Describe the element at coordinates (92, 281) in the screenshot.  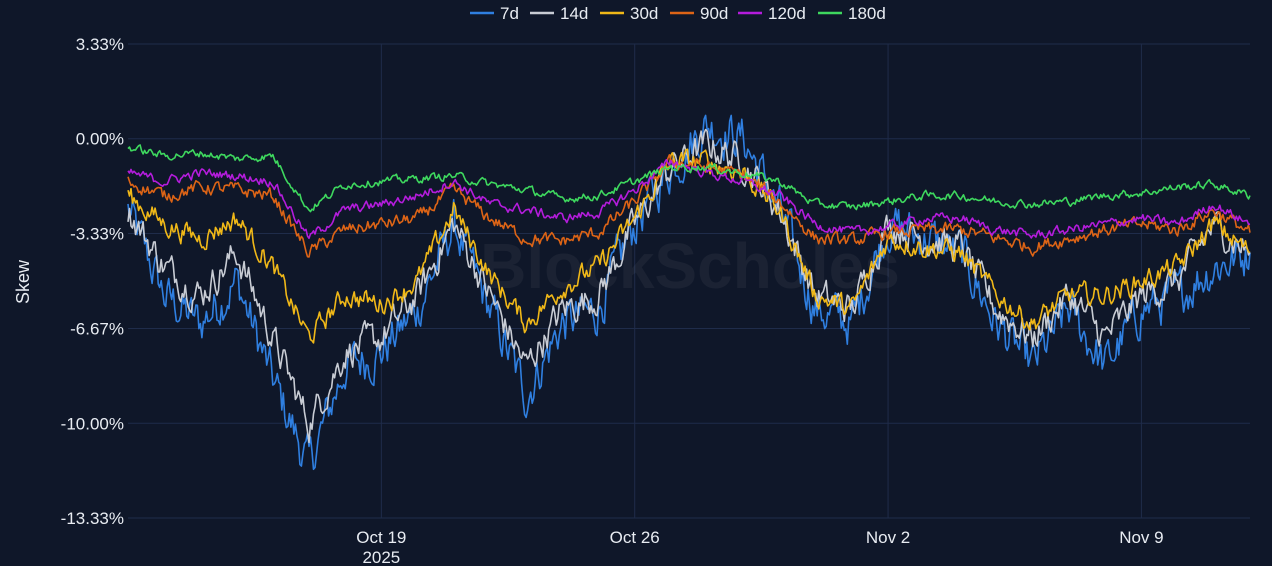
I see `y-axis-ticks: 3.33% 0.00% -3.33% -6.67% -10.00% -13.33%` at that location.